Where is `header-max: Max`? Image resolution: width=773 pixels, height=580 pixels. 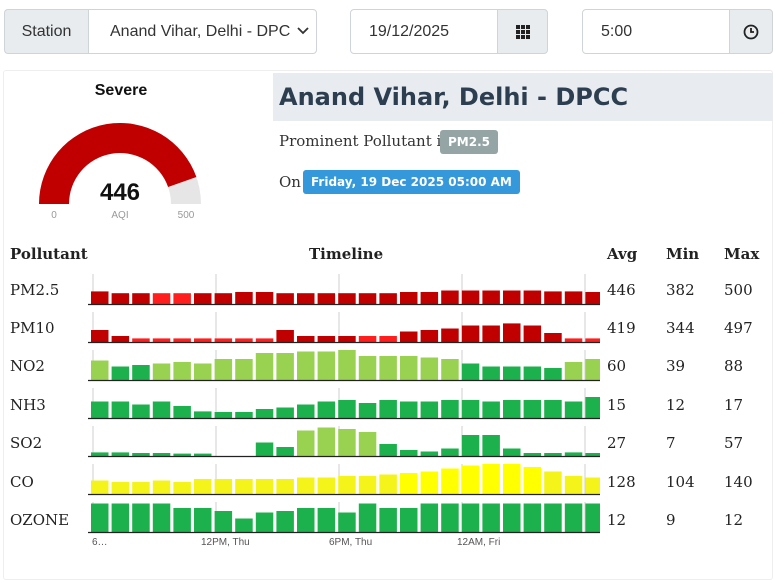 header-max: Max is located at coordinates (742, 254).